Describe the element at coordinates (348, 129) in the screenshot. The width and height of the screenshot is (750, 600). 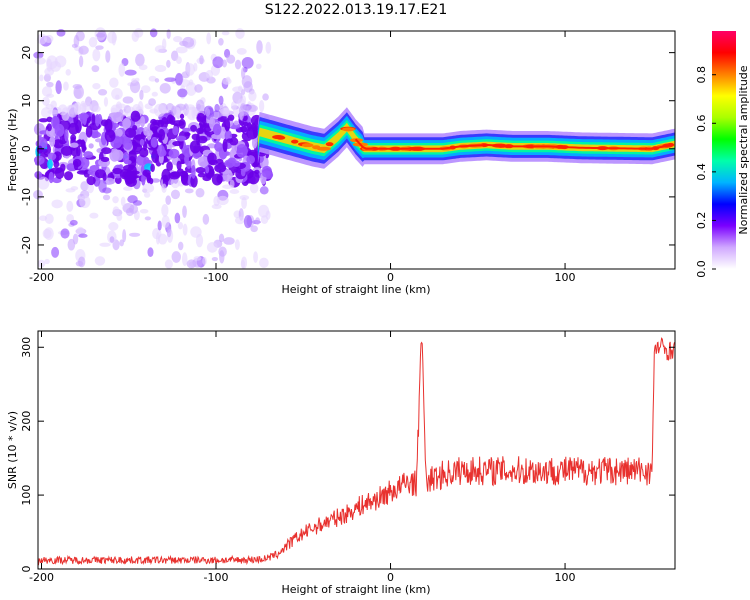
I see `spectral-peak` at that location.